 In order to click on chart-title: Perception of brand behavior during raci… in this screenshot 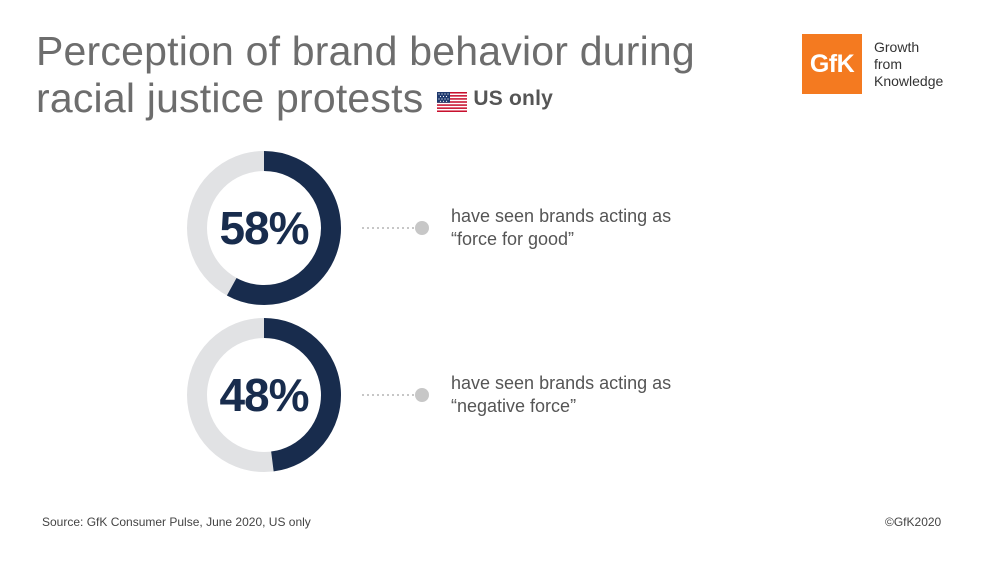, I will do `click(365, 76)`.